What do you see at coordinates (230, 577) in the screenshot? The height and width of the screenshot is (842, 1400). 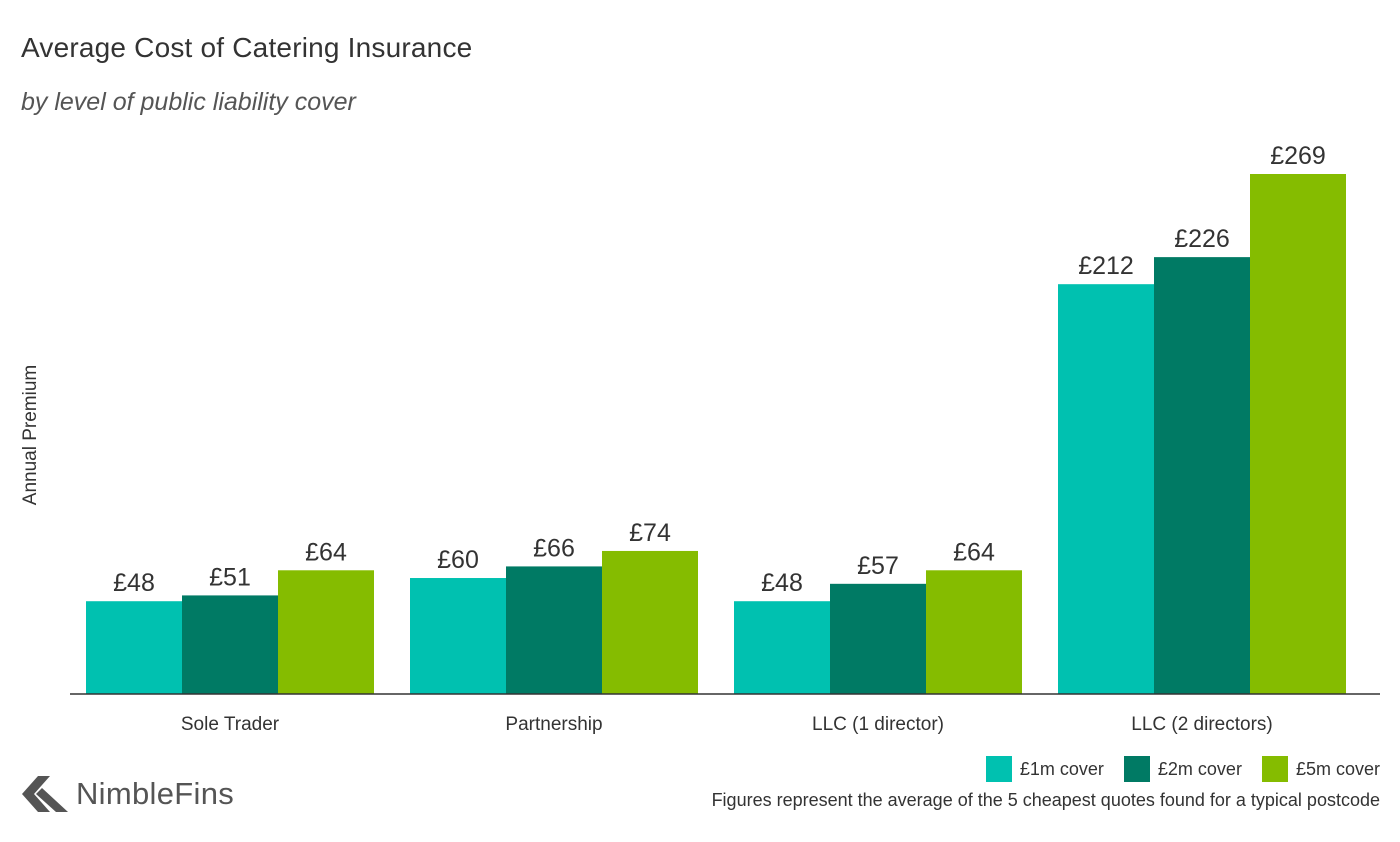 I see `data-label: £51` at bounding box center [230, 577].